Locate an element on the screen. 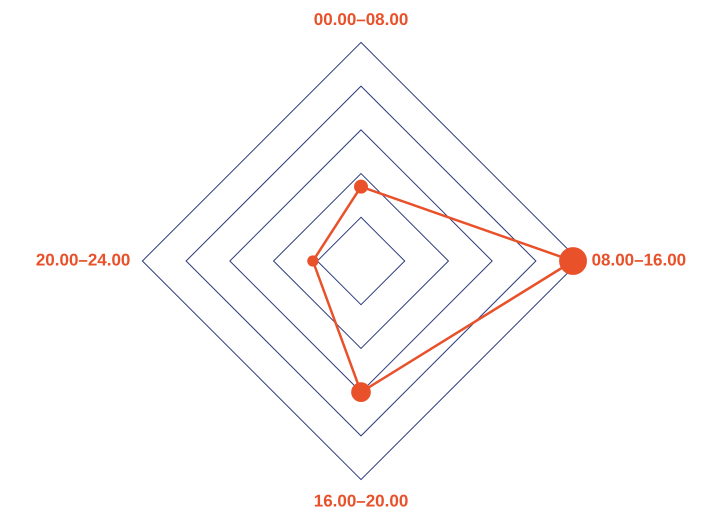  spoke-label: 20.00–24.00 is located at coordinates (83, 260).